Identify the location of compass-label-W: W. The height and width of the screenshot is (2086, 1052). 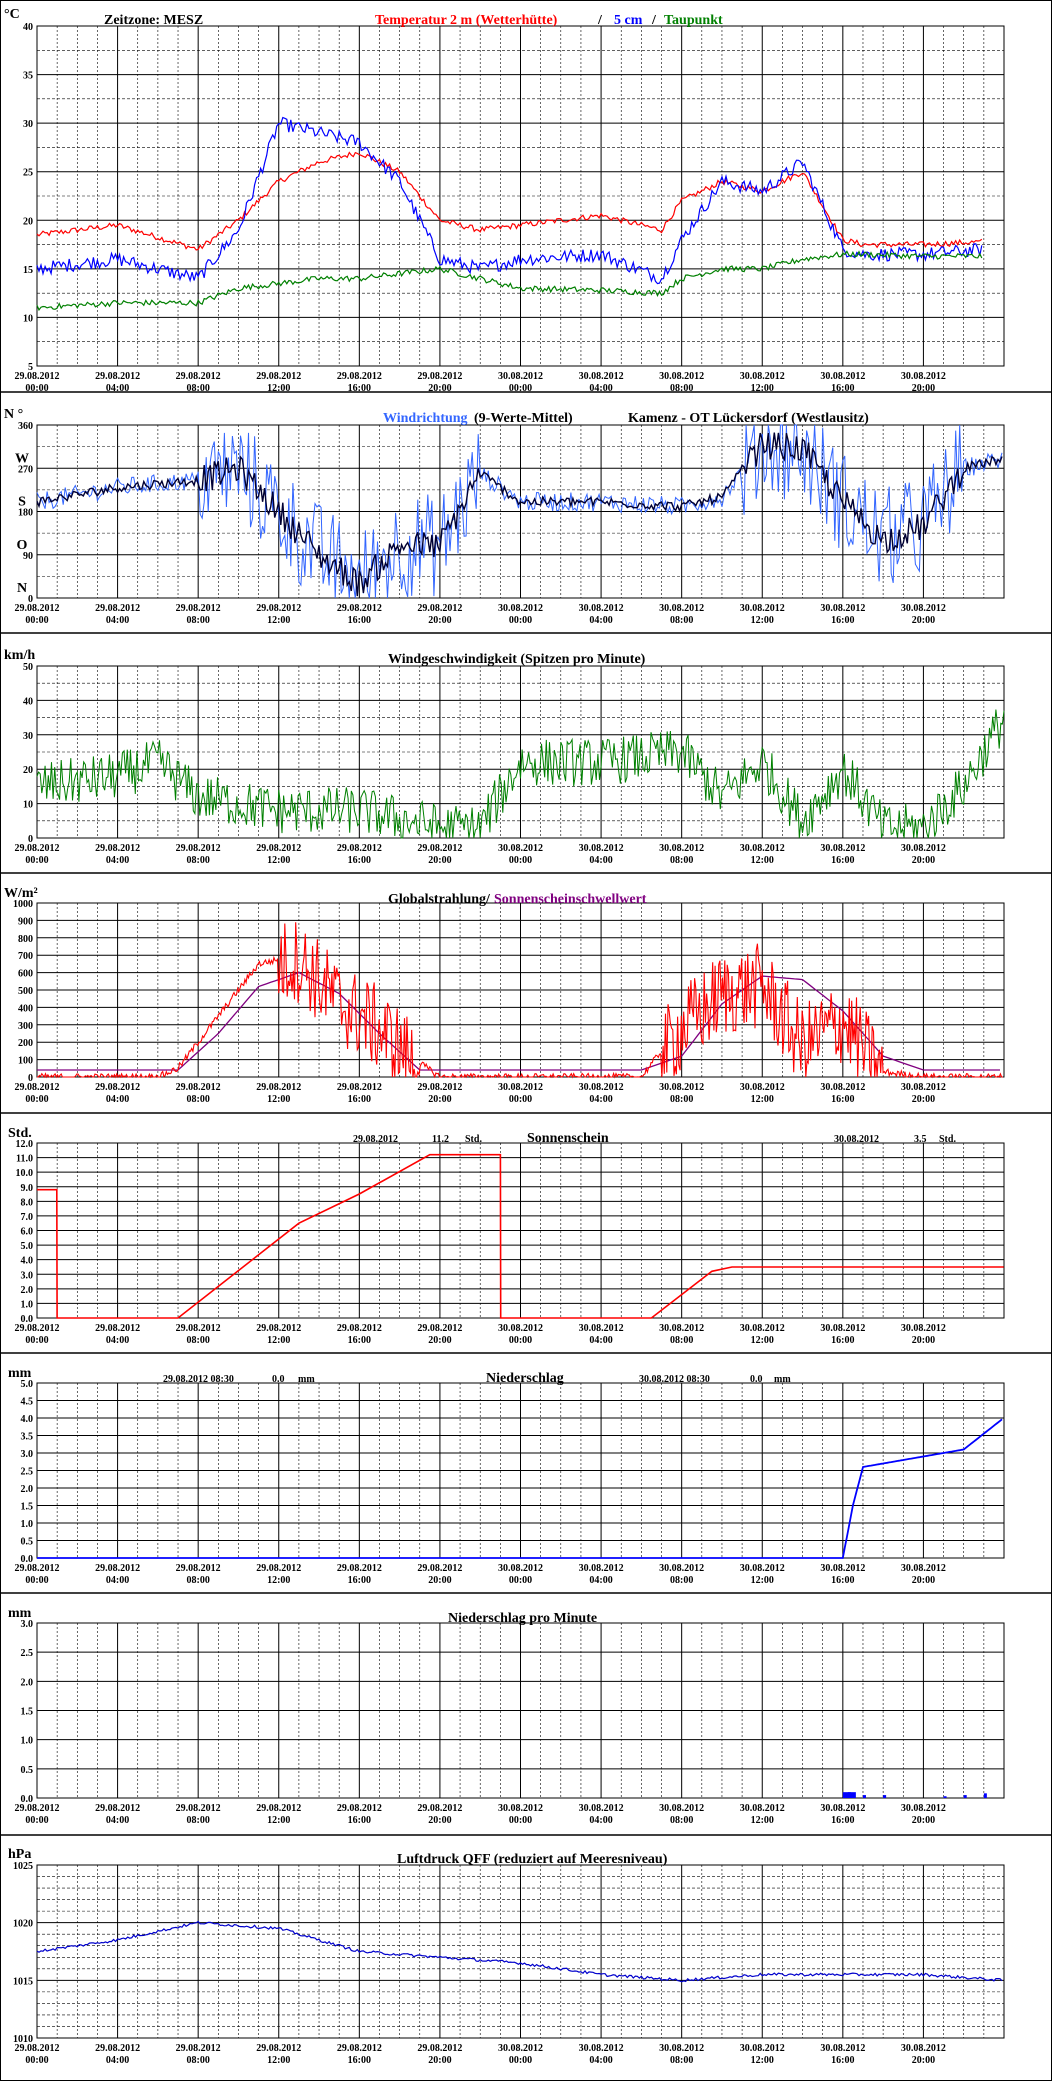
(22, 458).